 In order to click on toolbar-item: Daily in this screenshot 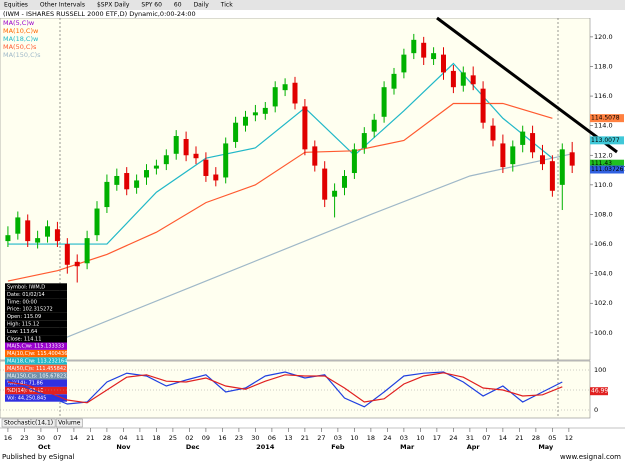, I will do `click(202, 5)`.